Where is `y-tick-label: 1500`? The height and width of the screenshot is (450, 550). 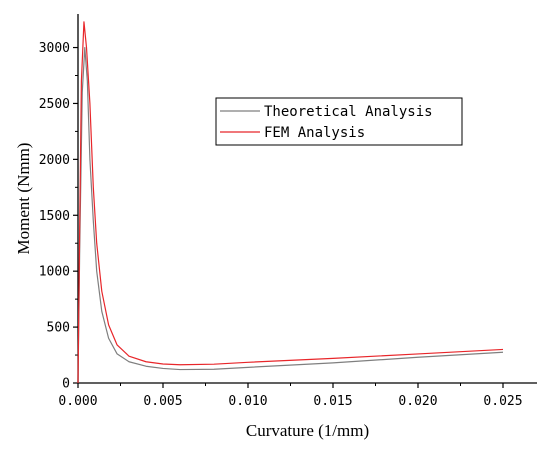 y-tick-label: 1500 is located at coordinates (54, 216).